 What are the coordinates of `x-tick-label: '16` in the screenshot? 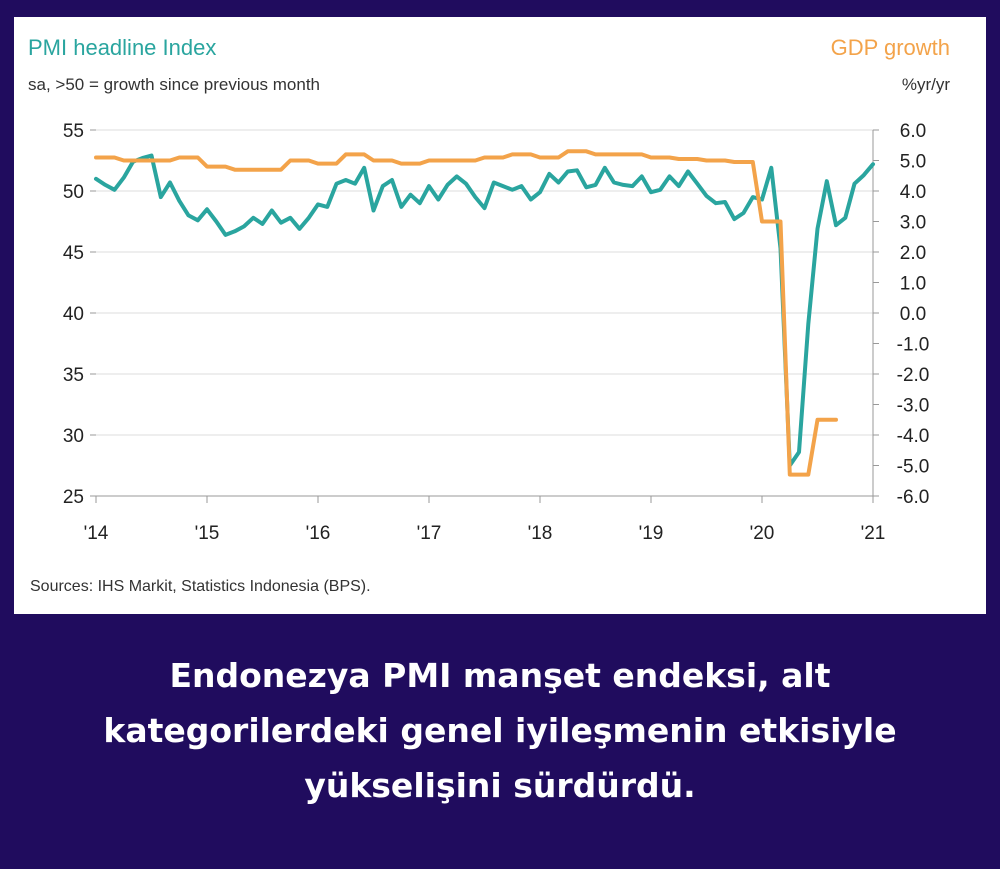 It's located at (318, 533).